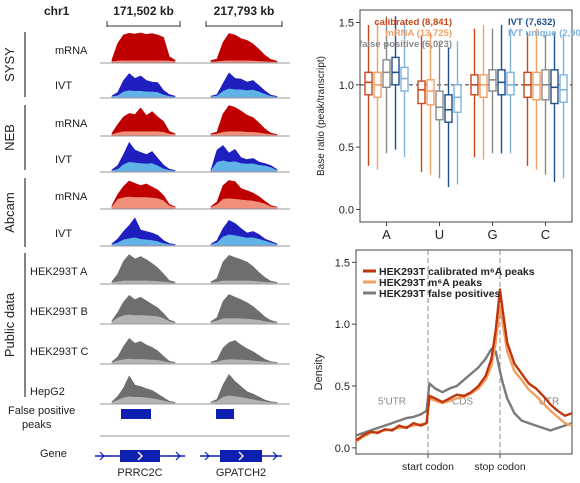  I want to click on legend-entry: HEK293T m⁶A peaks, so click(430, 283).